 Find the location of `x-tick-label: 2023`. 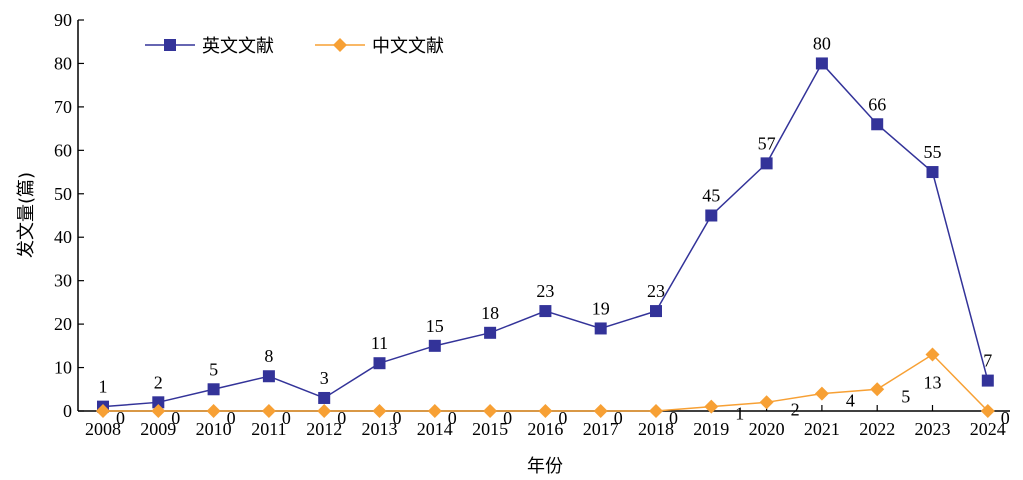

x-tick-label: 2023 is located at coordinates (933, 429).